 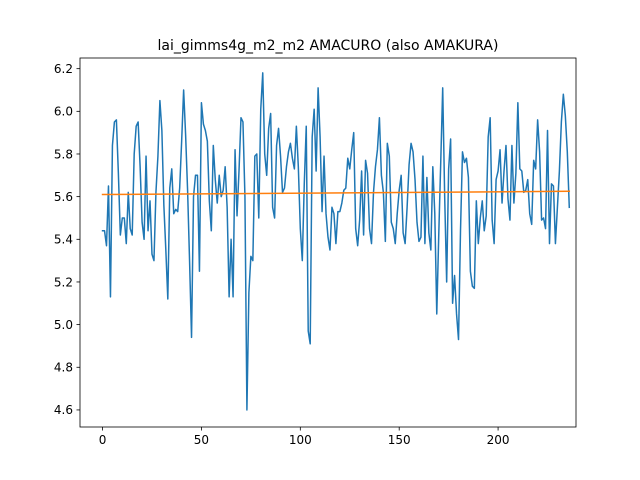 What do you see at coordinates (63, 197) in the screenshot?
I see `y-tick-label: 5.6` at bounding box center [63, 197].